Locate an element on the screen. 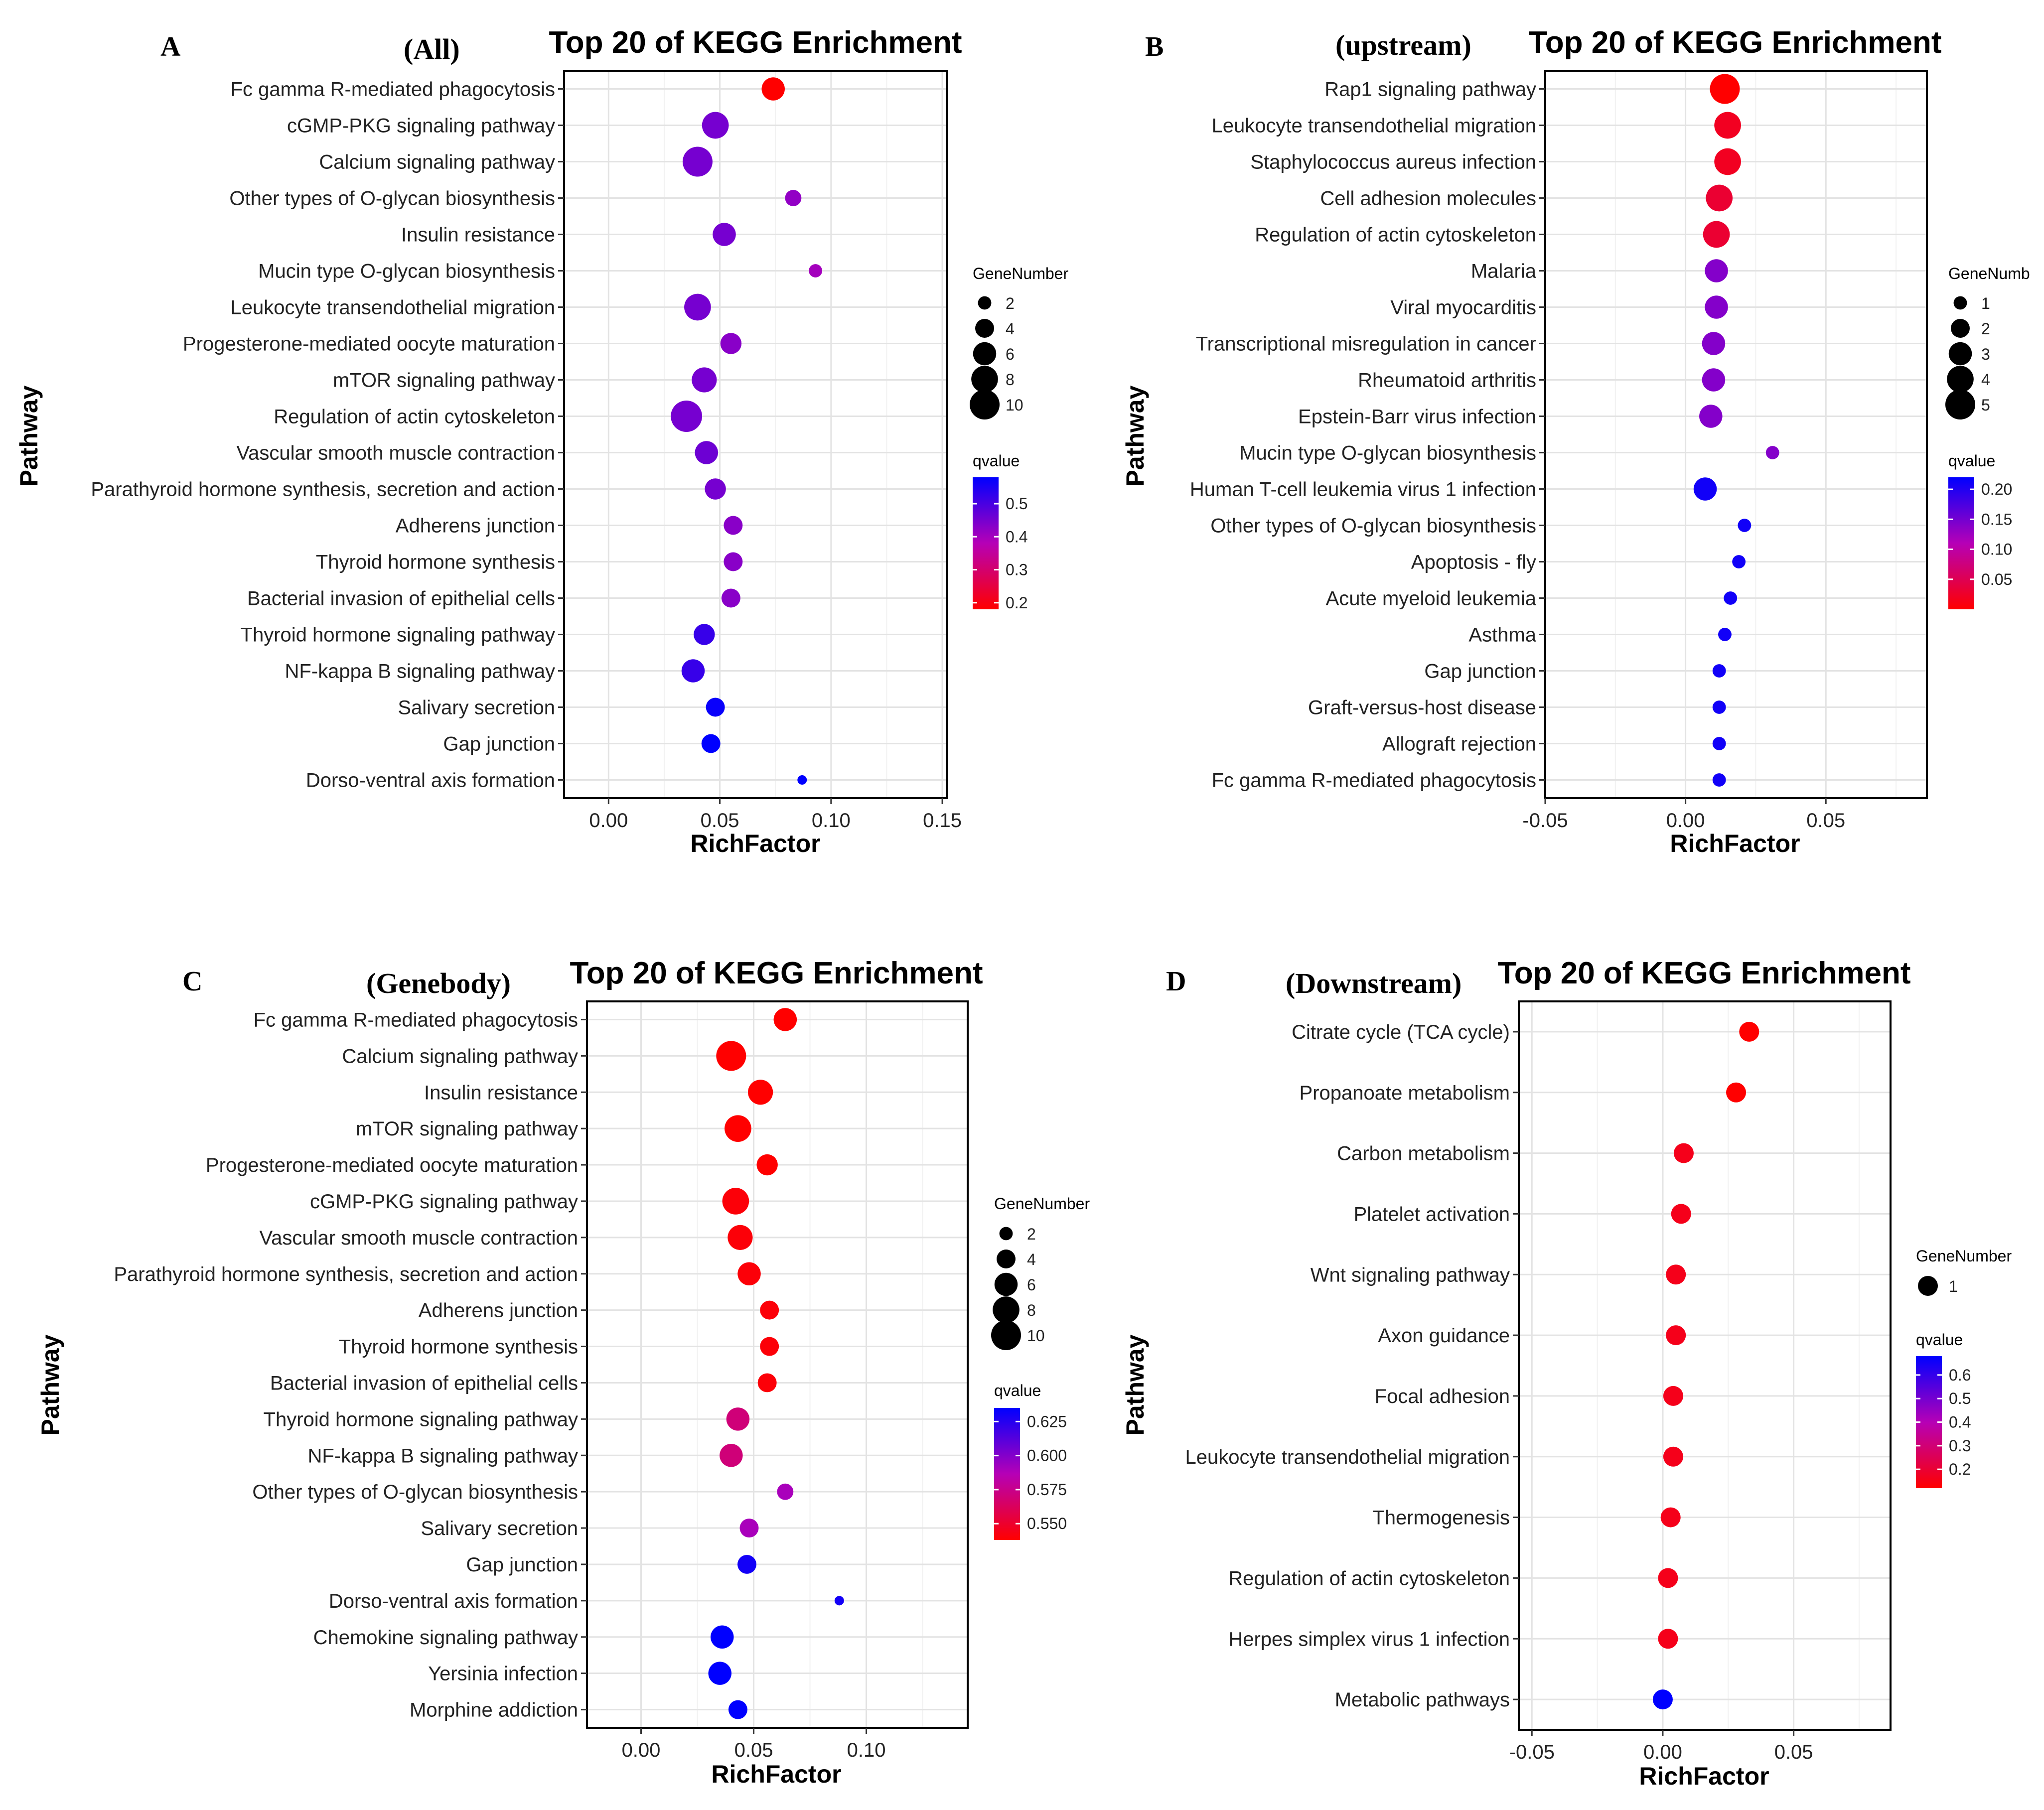  y-tick-label: cGMP-PKG signaling pathway is located at coordinates (444, 1202).